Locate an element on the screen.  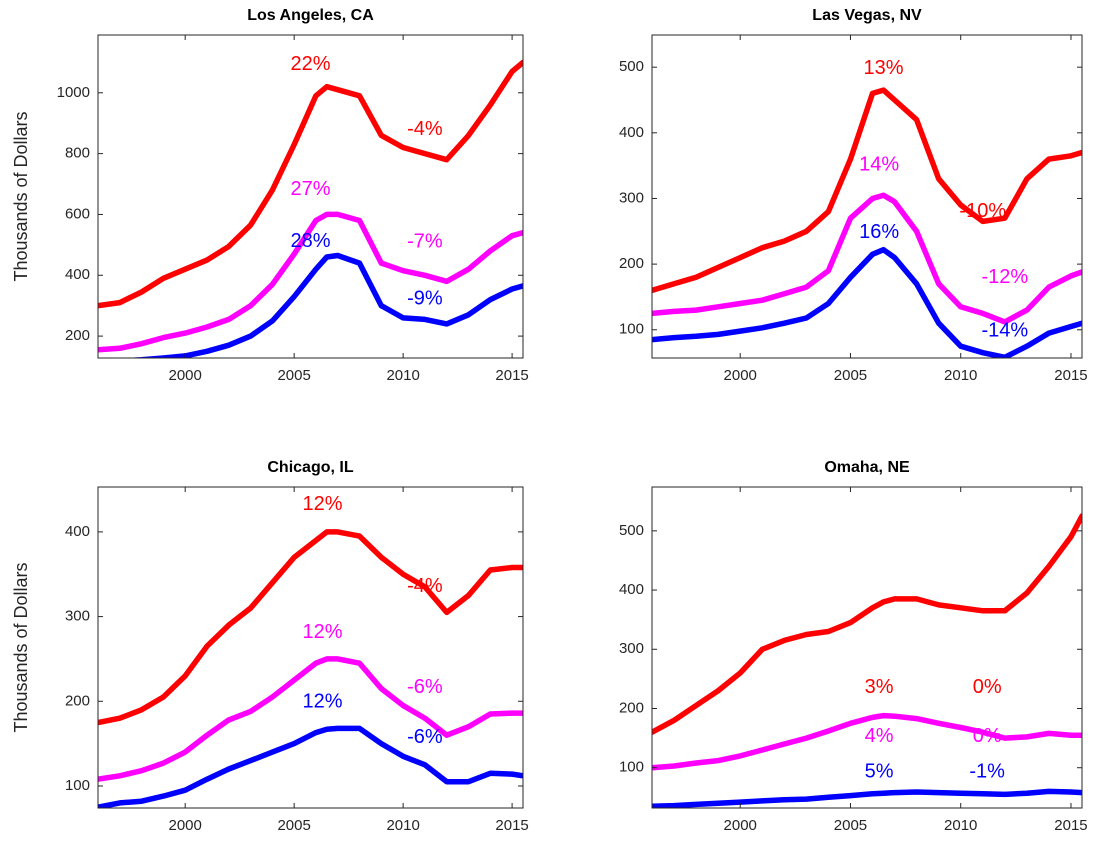
annotation: 27% is located at coordinates (310, 189).